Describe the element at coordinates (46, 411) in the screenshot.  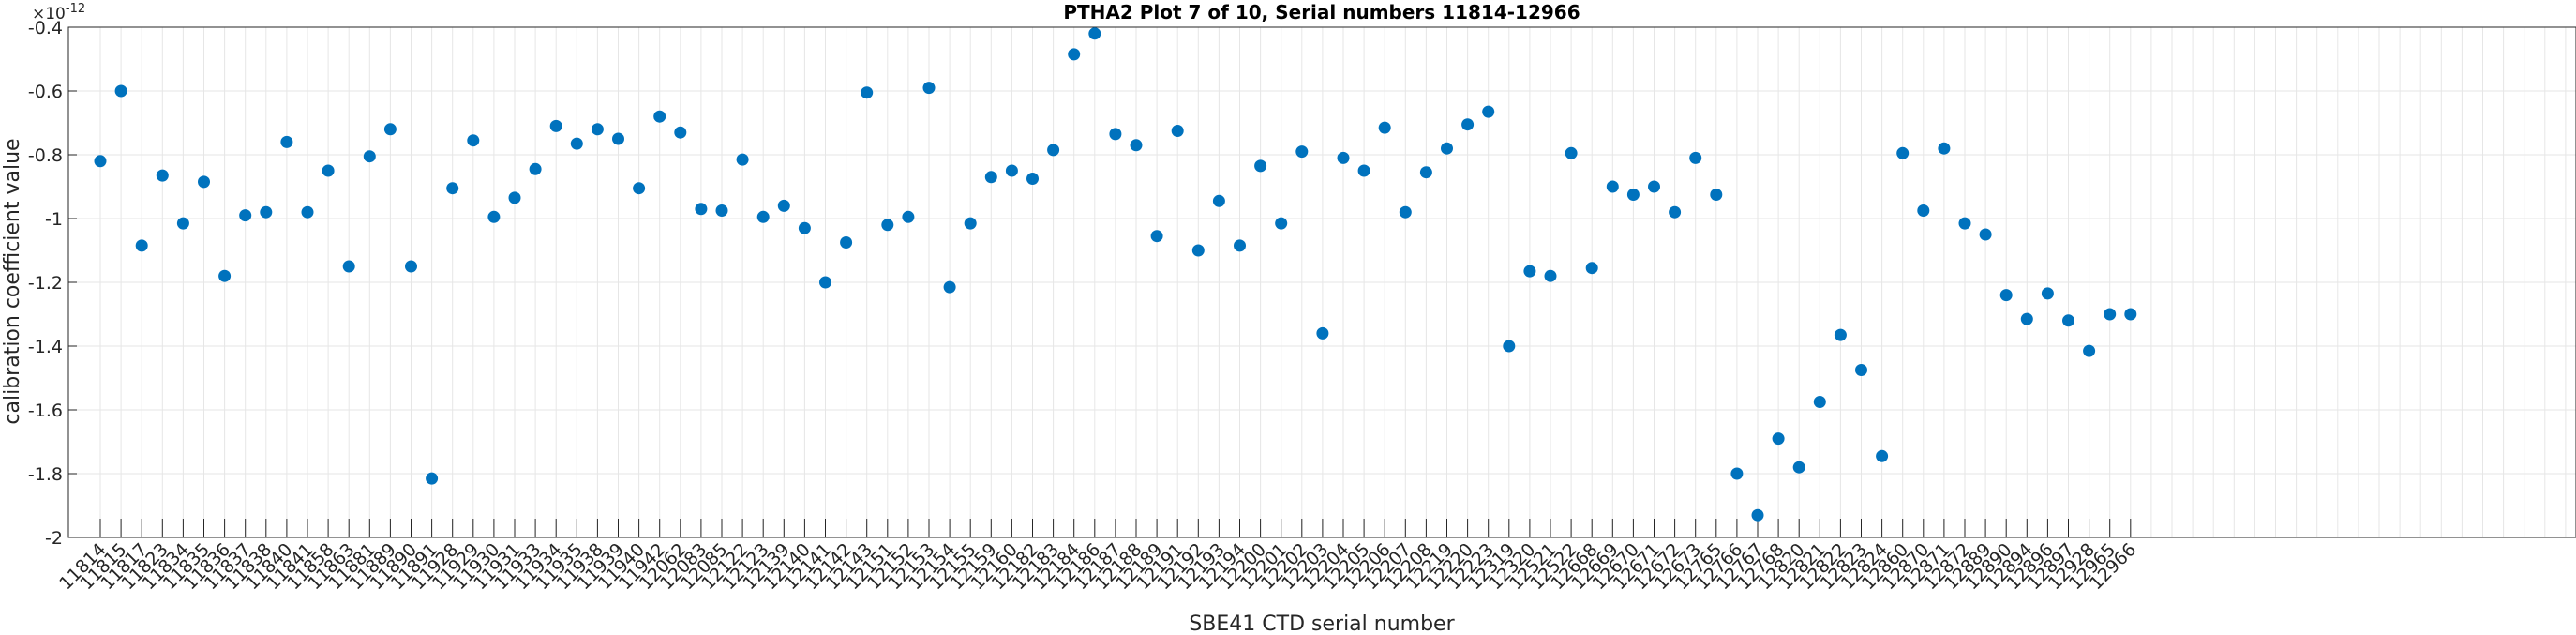
I see `y-tick-label: -1.6` at that location.